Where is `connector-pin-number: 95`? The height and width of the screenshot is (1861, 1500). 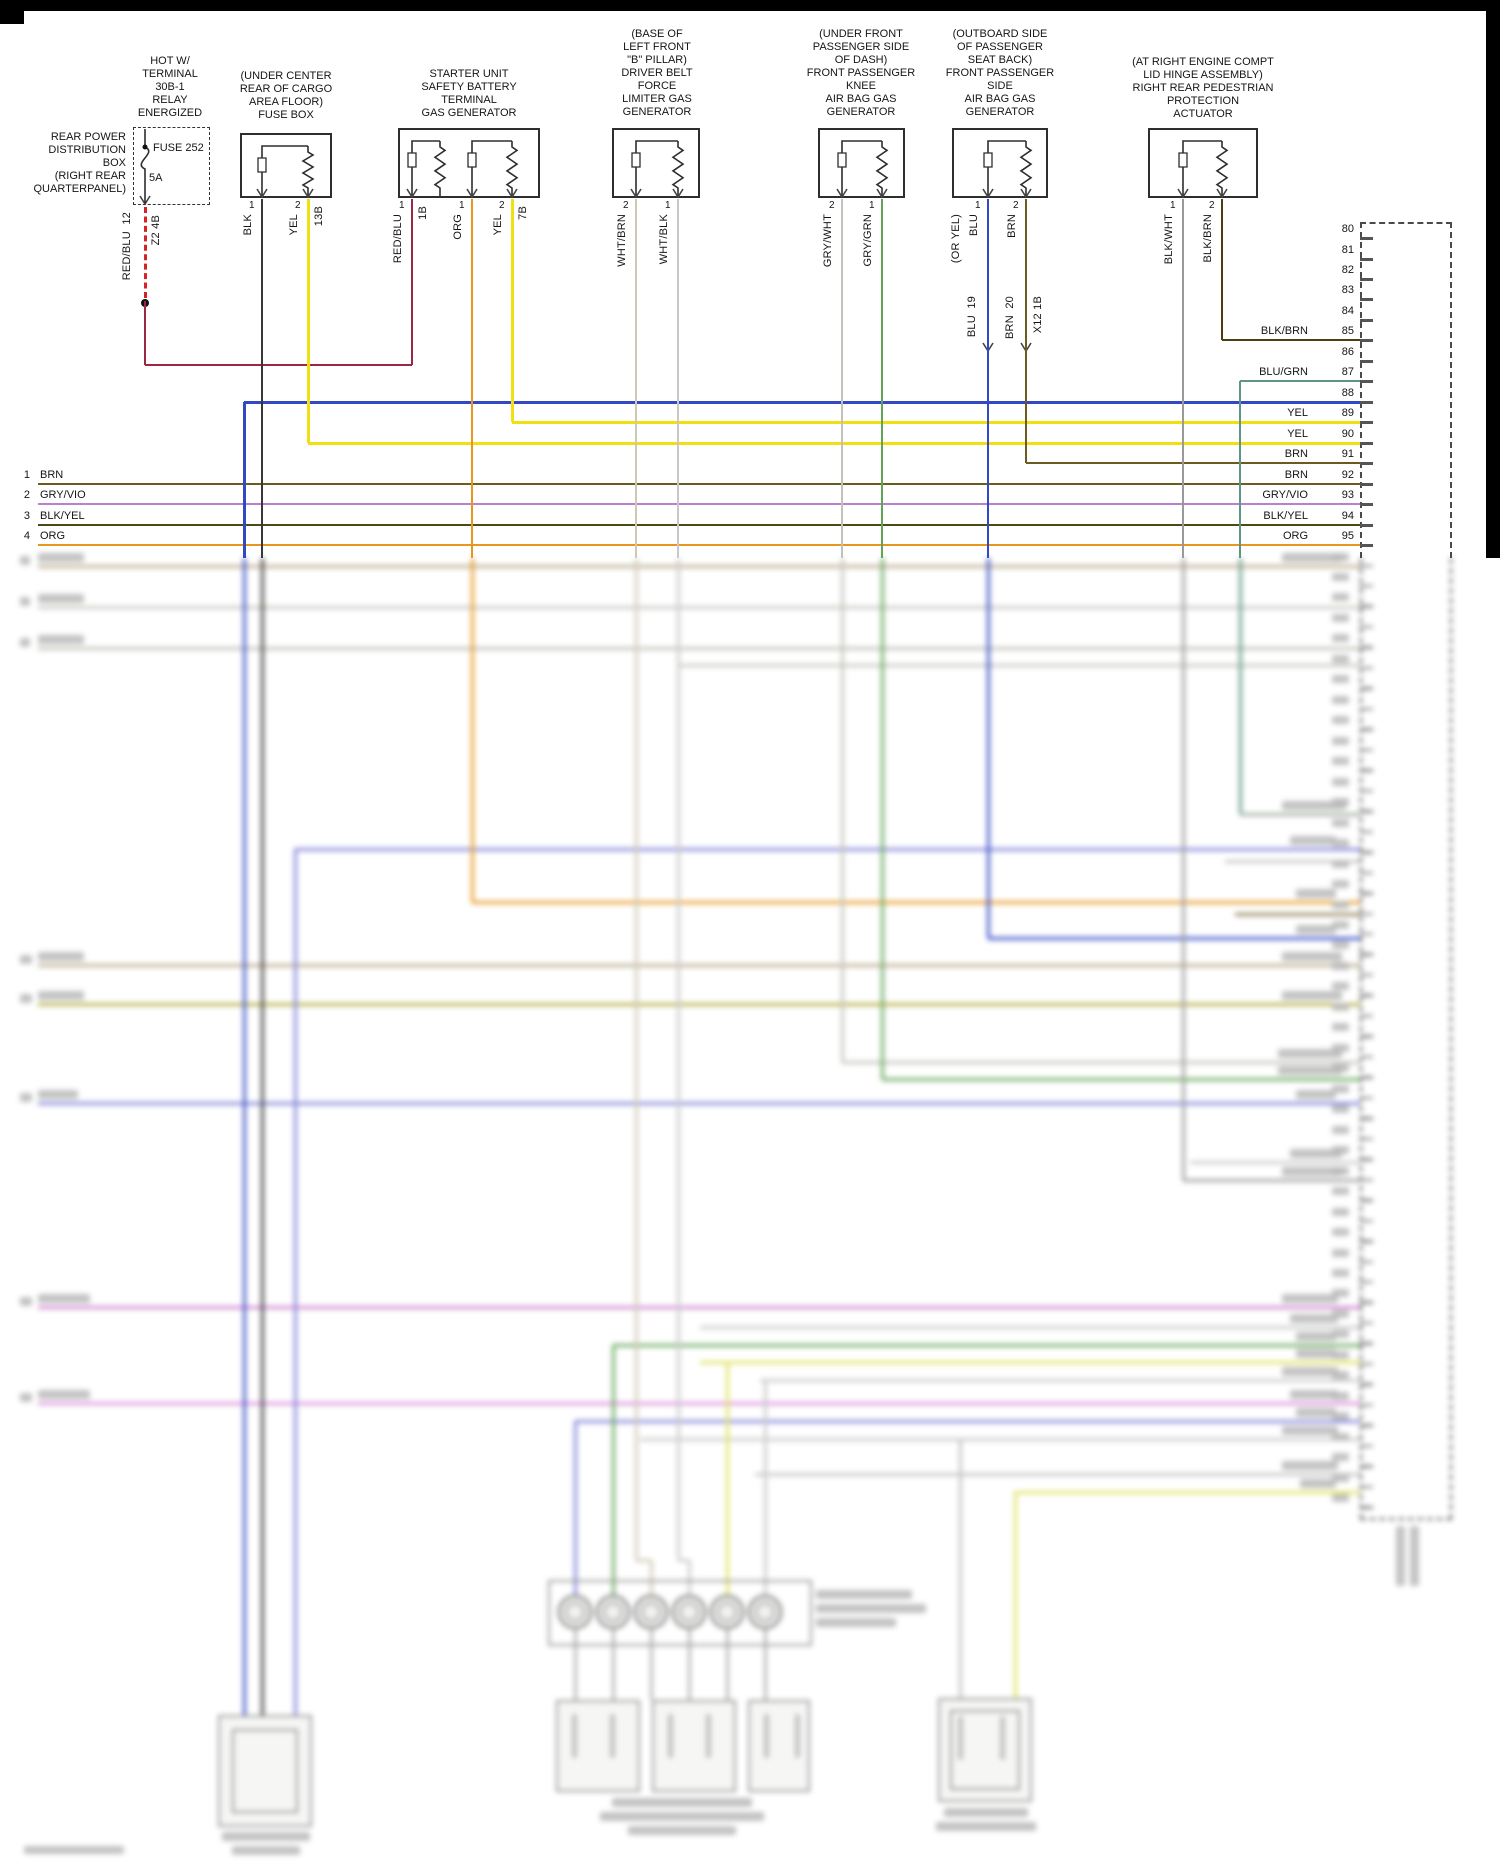
connector-pin-number: 95 is located at coordinates (1347, 536).